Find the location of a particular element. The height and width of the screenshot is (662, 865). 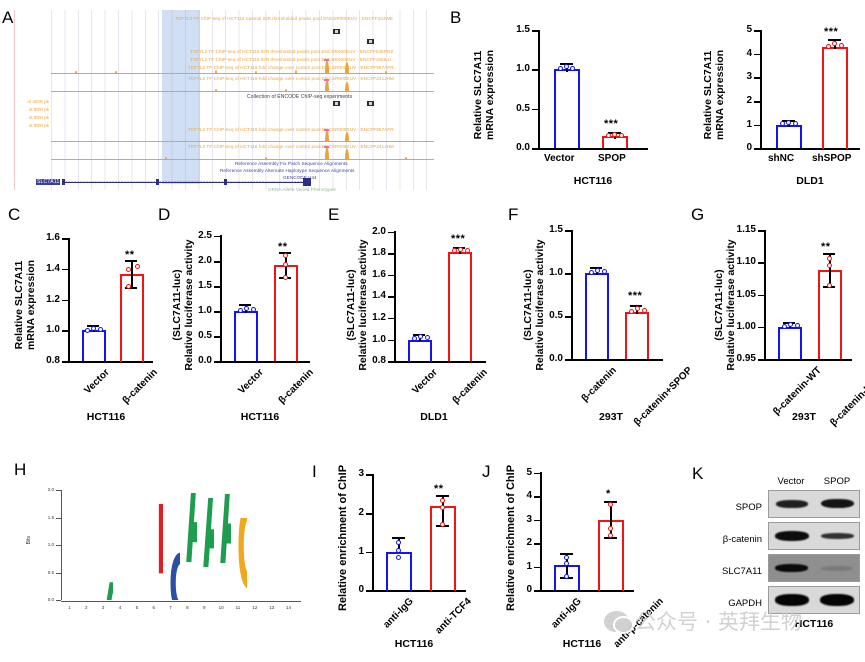

y-tick-label: 5 is located at coordinates (529, 472).